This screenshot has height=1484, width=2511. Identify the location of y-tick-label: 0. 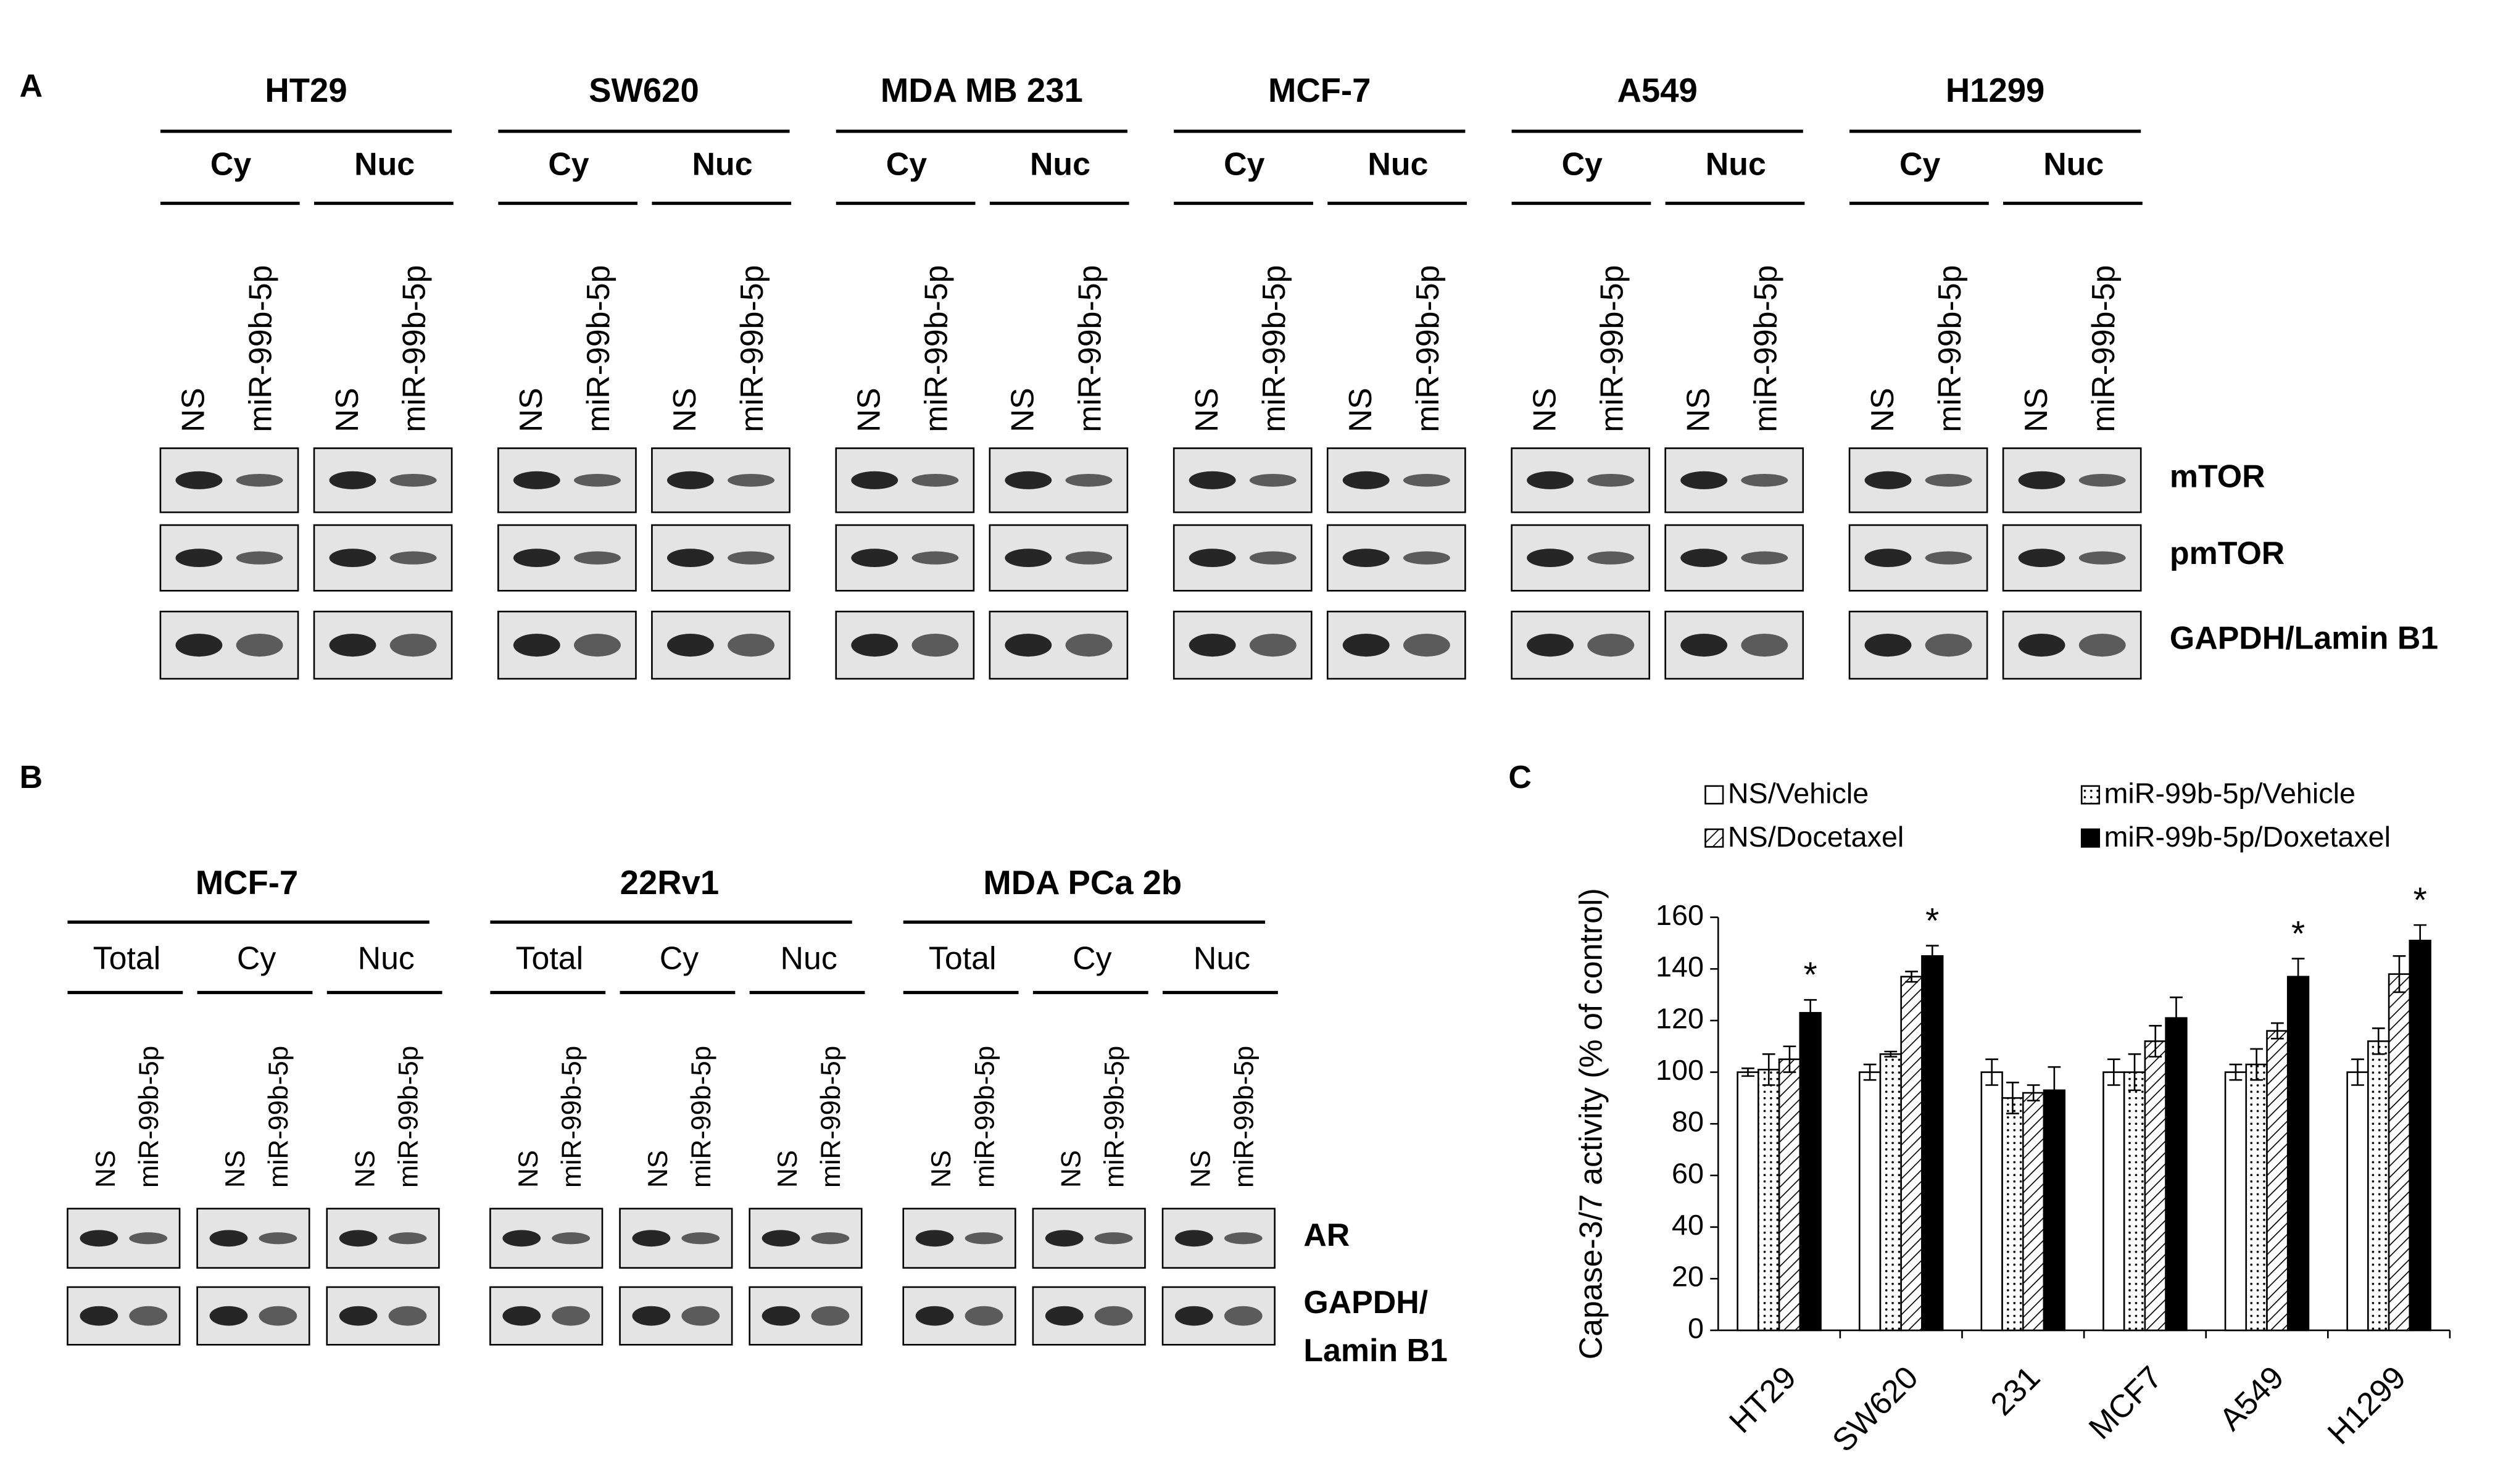
(1696, 1328).